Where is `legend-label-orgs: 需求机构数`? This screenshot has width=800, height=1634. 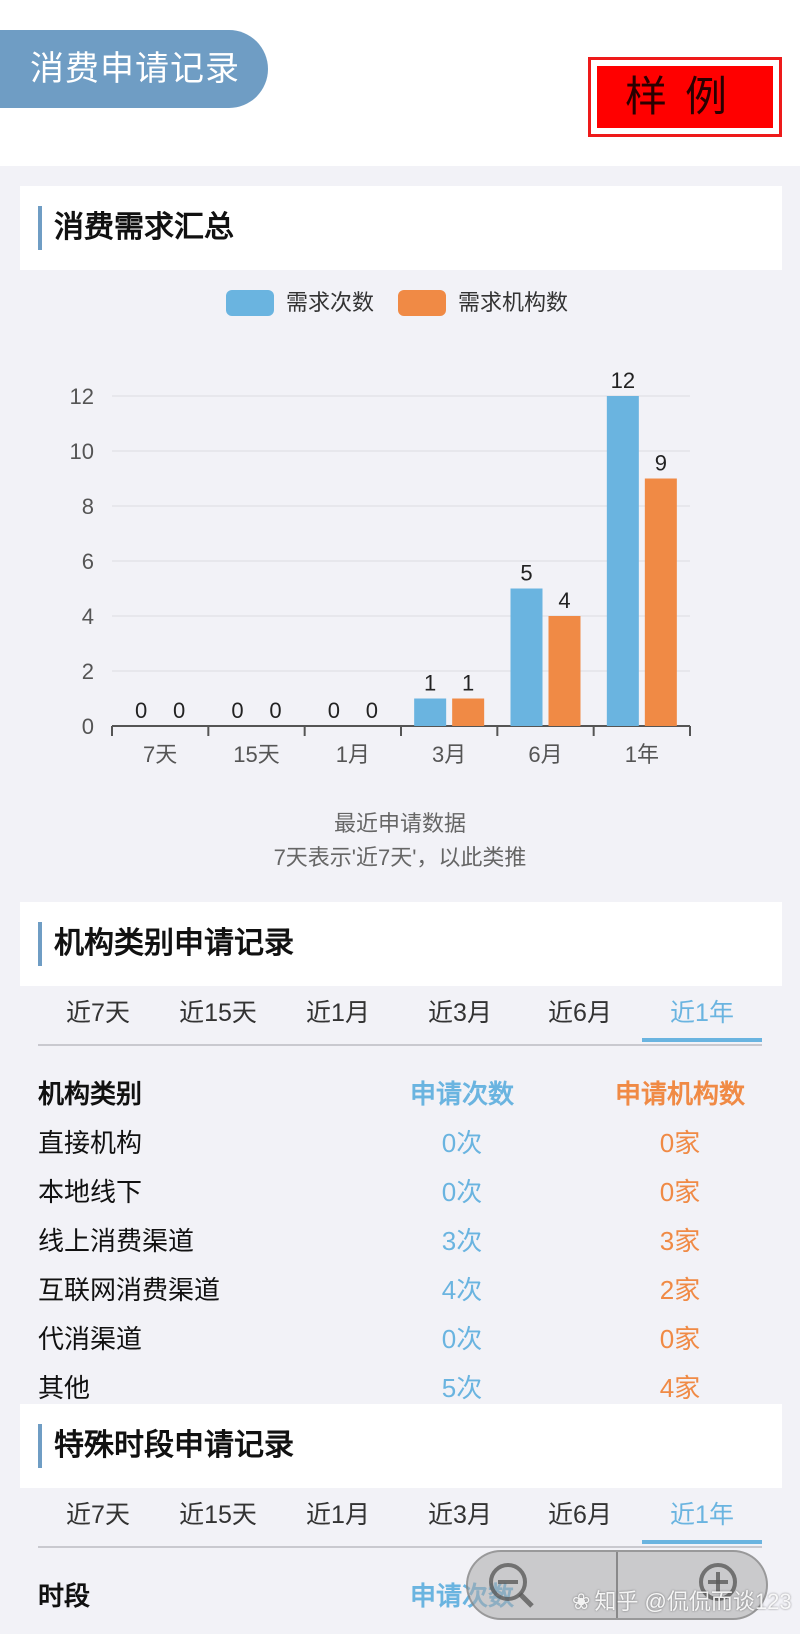
legend-label-orgs: 需求机构数 is located at coordinates (513, 302).